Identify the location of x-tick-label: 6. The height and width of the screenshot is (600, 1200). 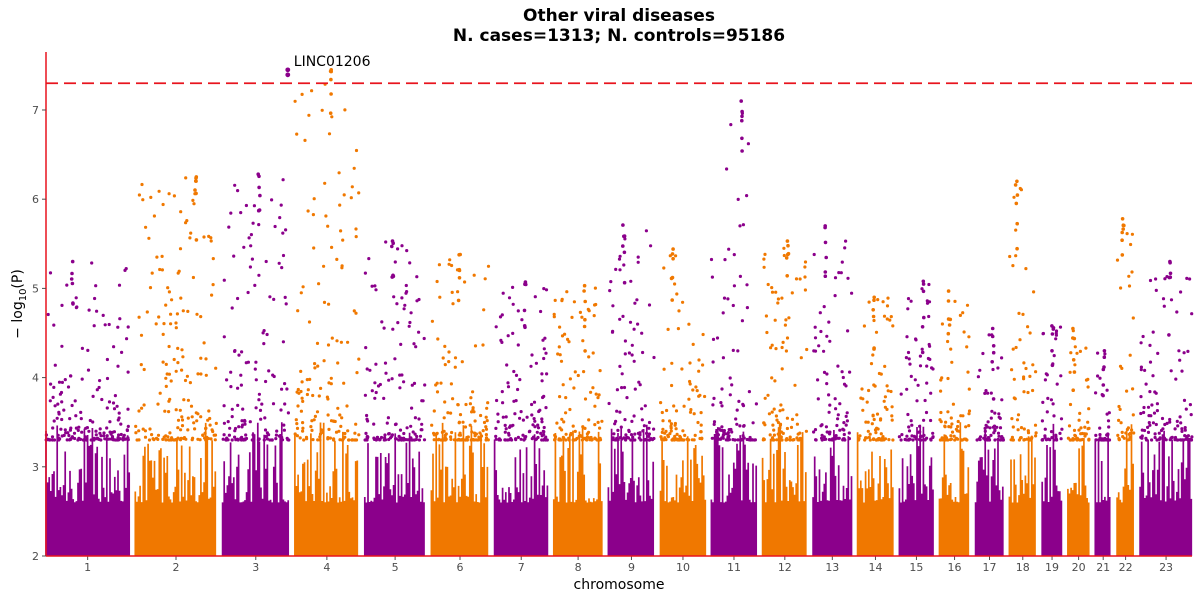
(460, 567).